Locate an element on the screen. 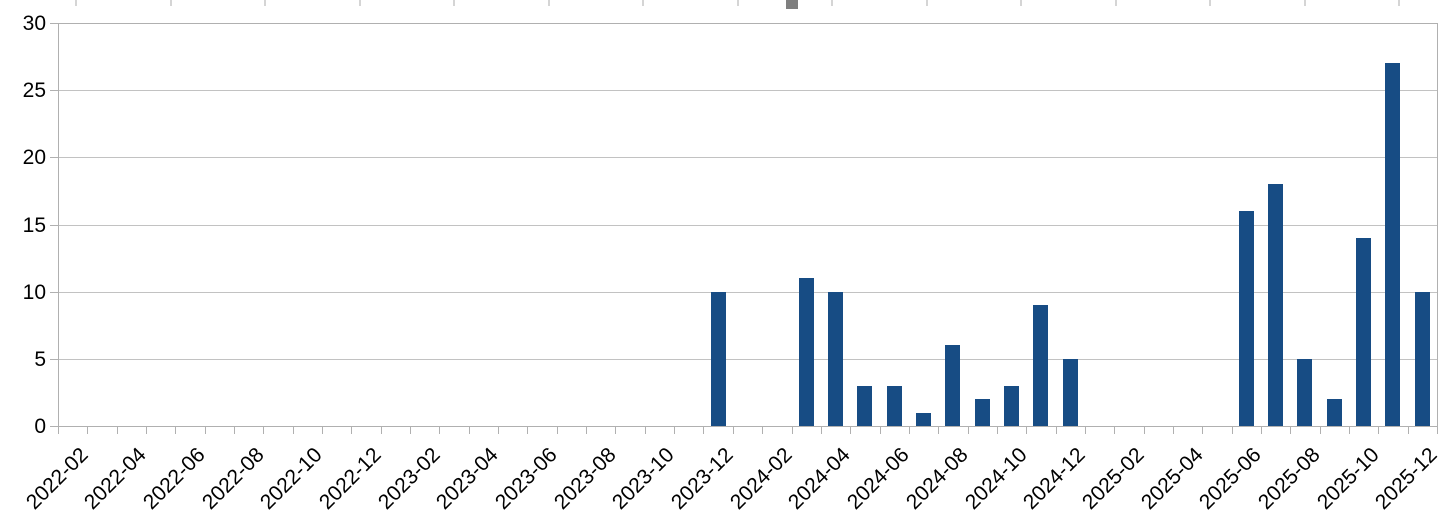  plot-frame-top is located at coordinates (748, 23).